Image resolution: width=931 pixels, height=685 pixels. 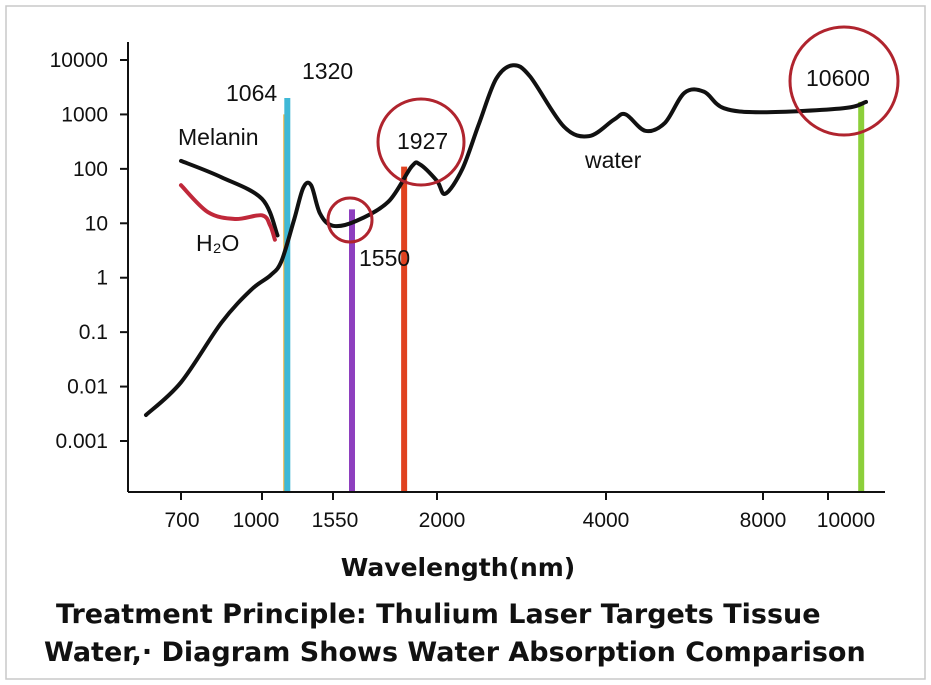 I want to click on curve-melanin, so click(x=229, y=198).